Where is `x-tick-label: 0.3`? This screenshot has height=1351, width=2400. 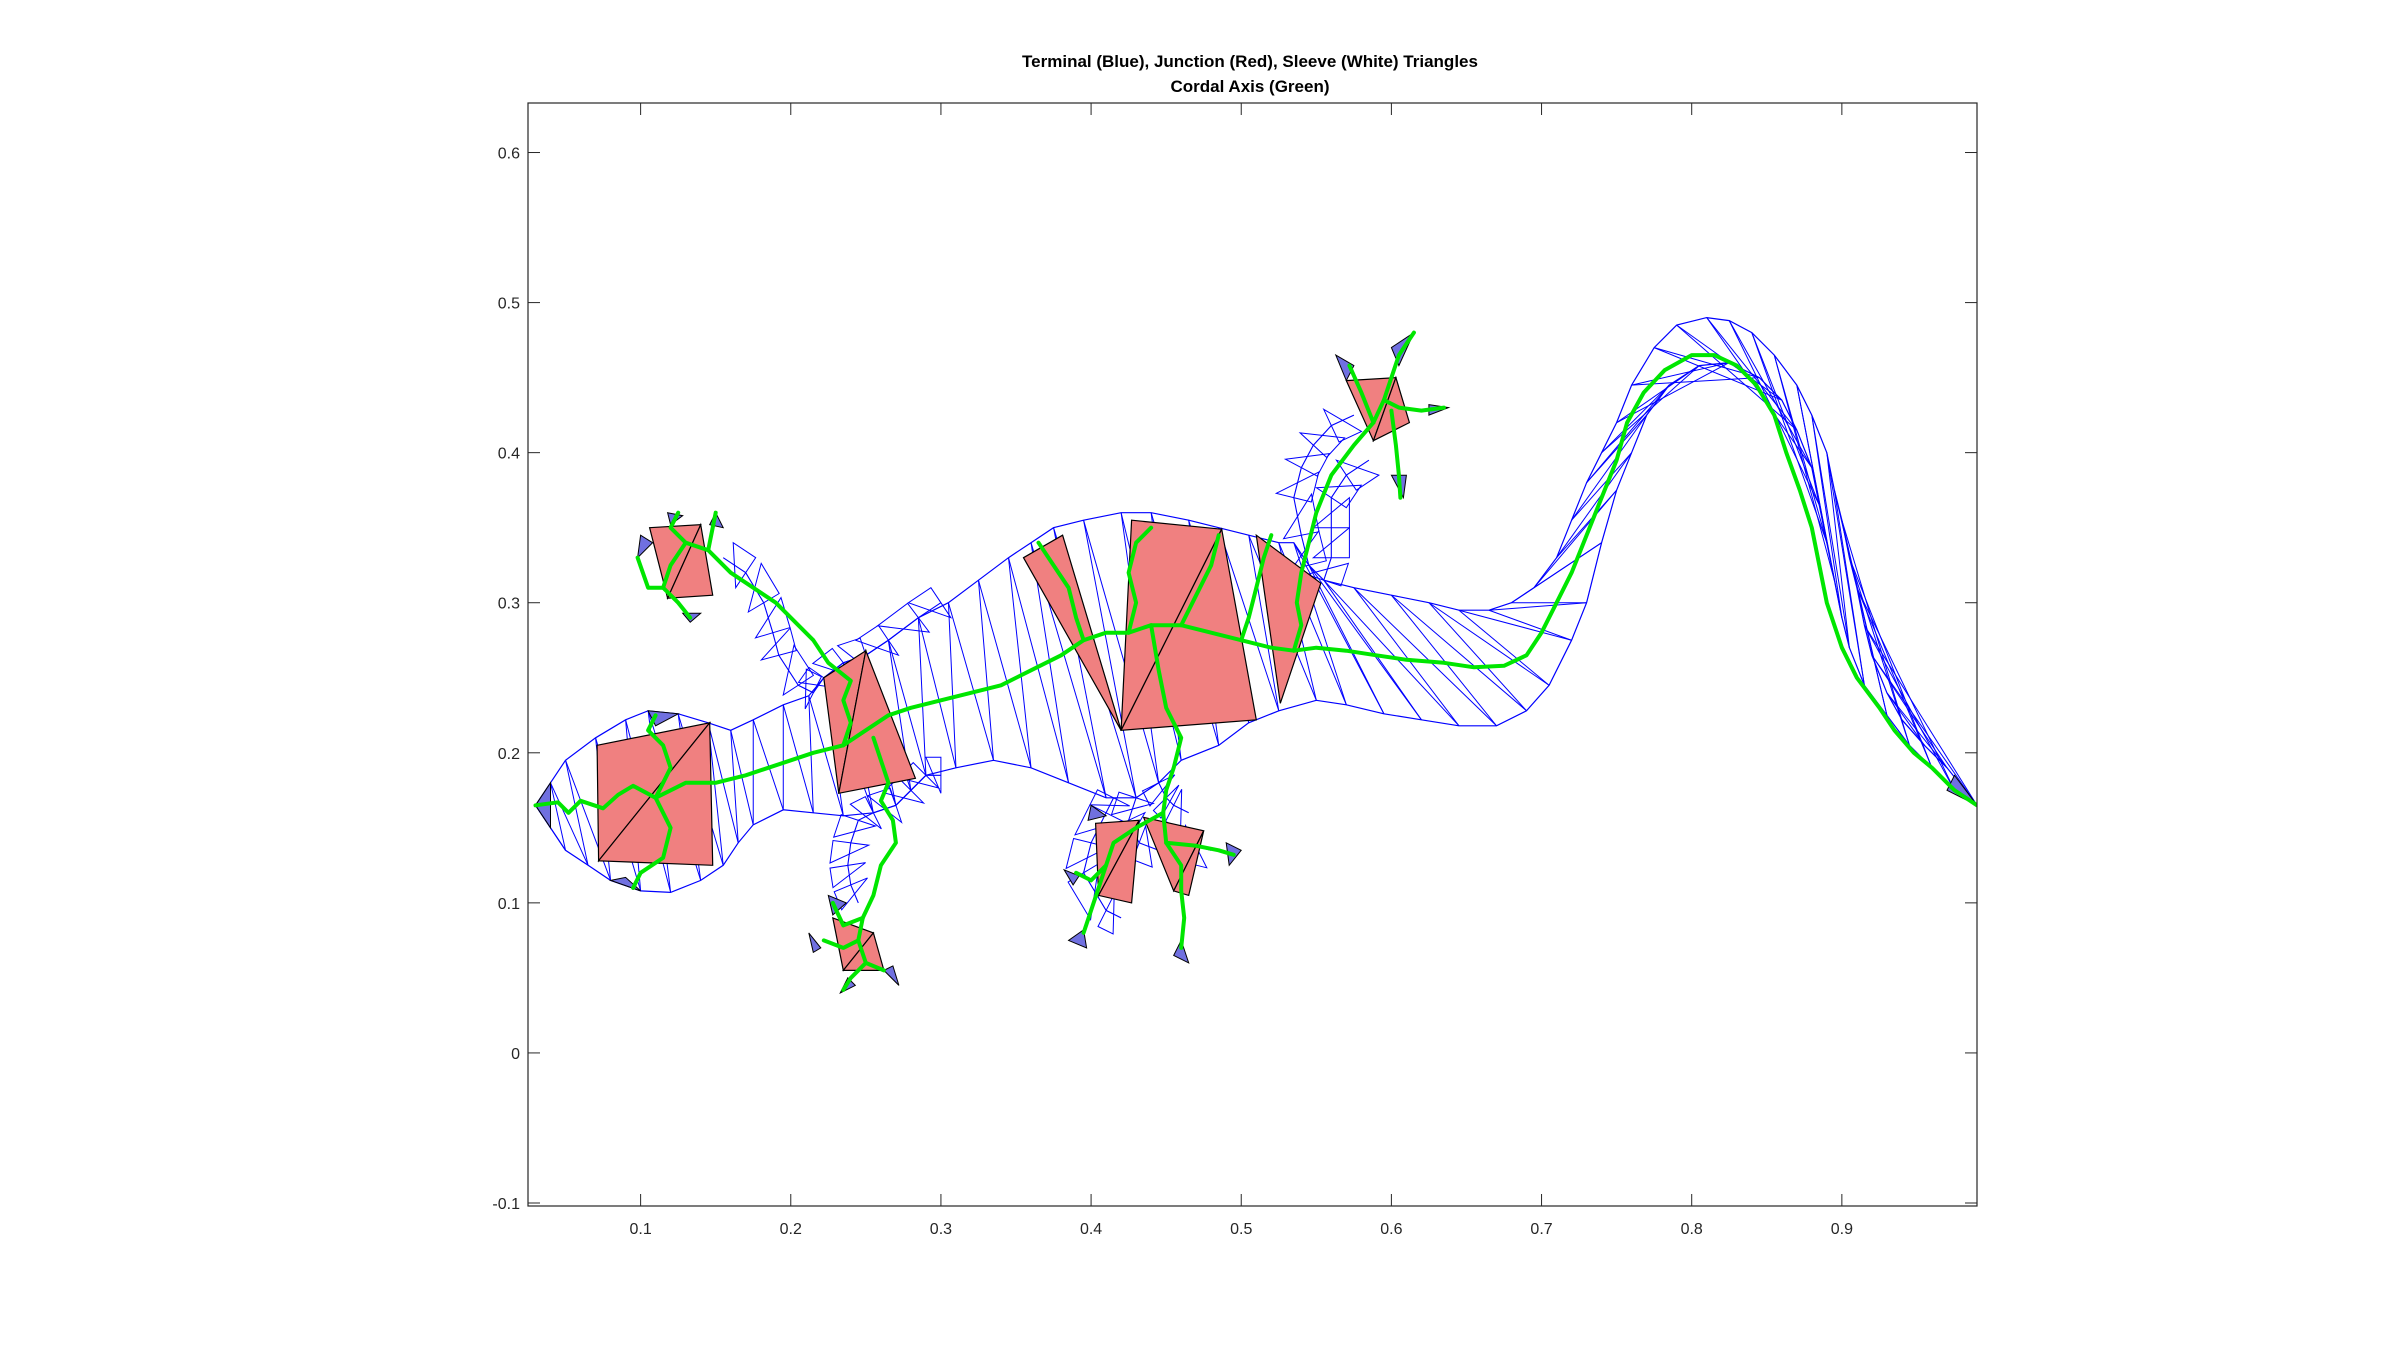
x-tick-label: 0.3 is located at coordinates (941, 1229).